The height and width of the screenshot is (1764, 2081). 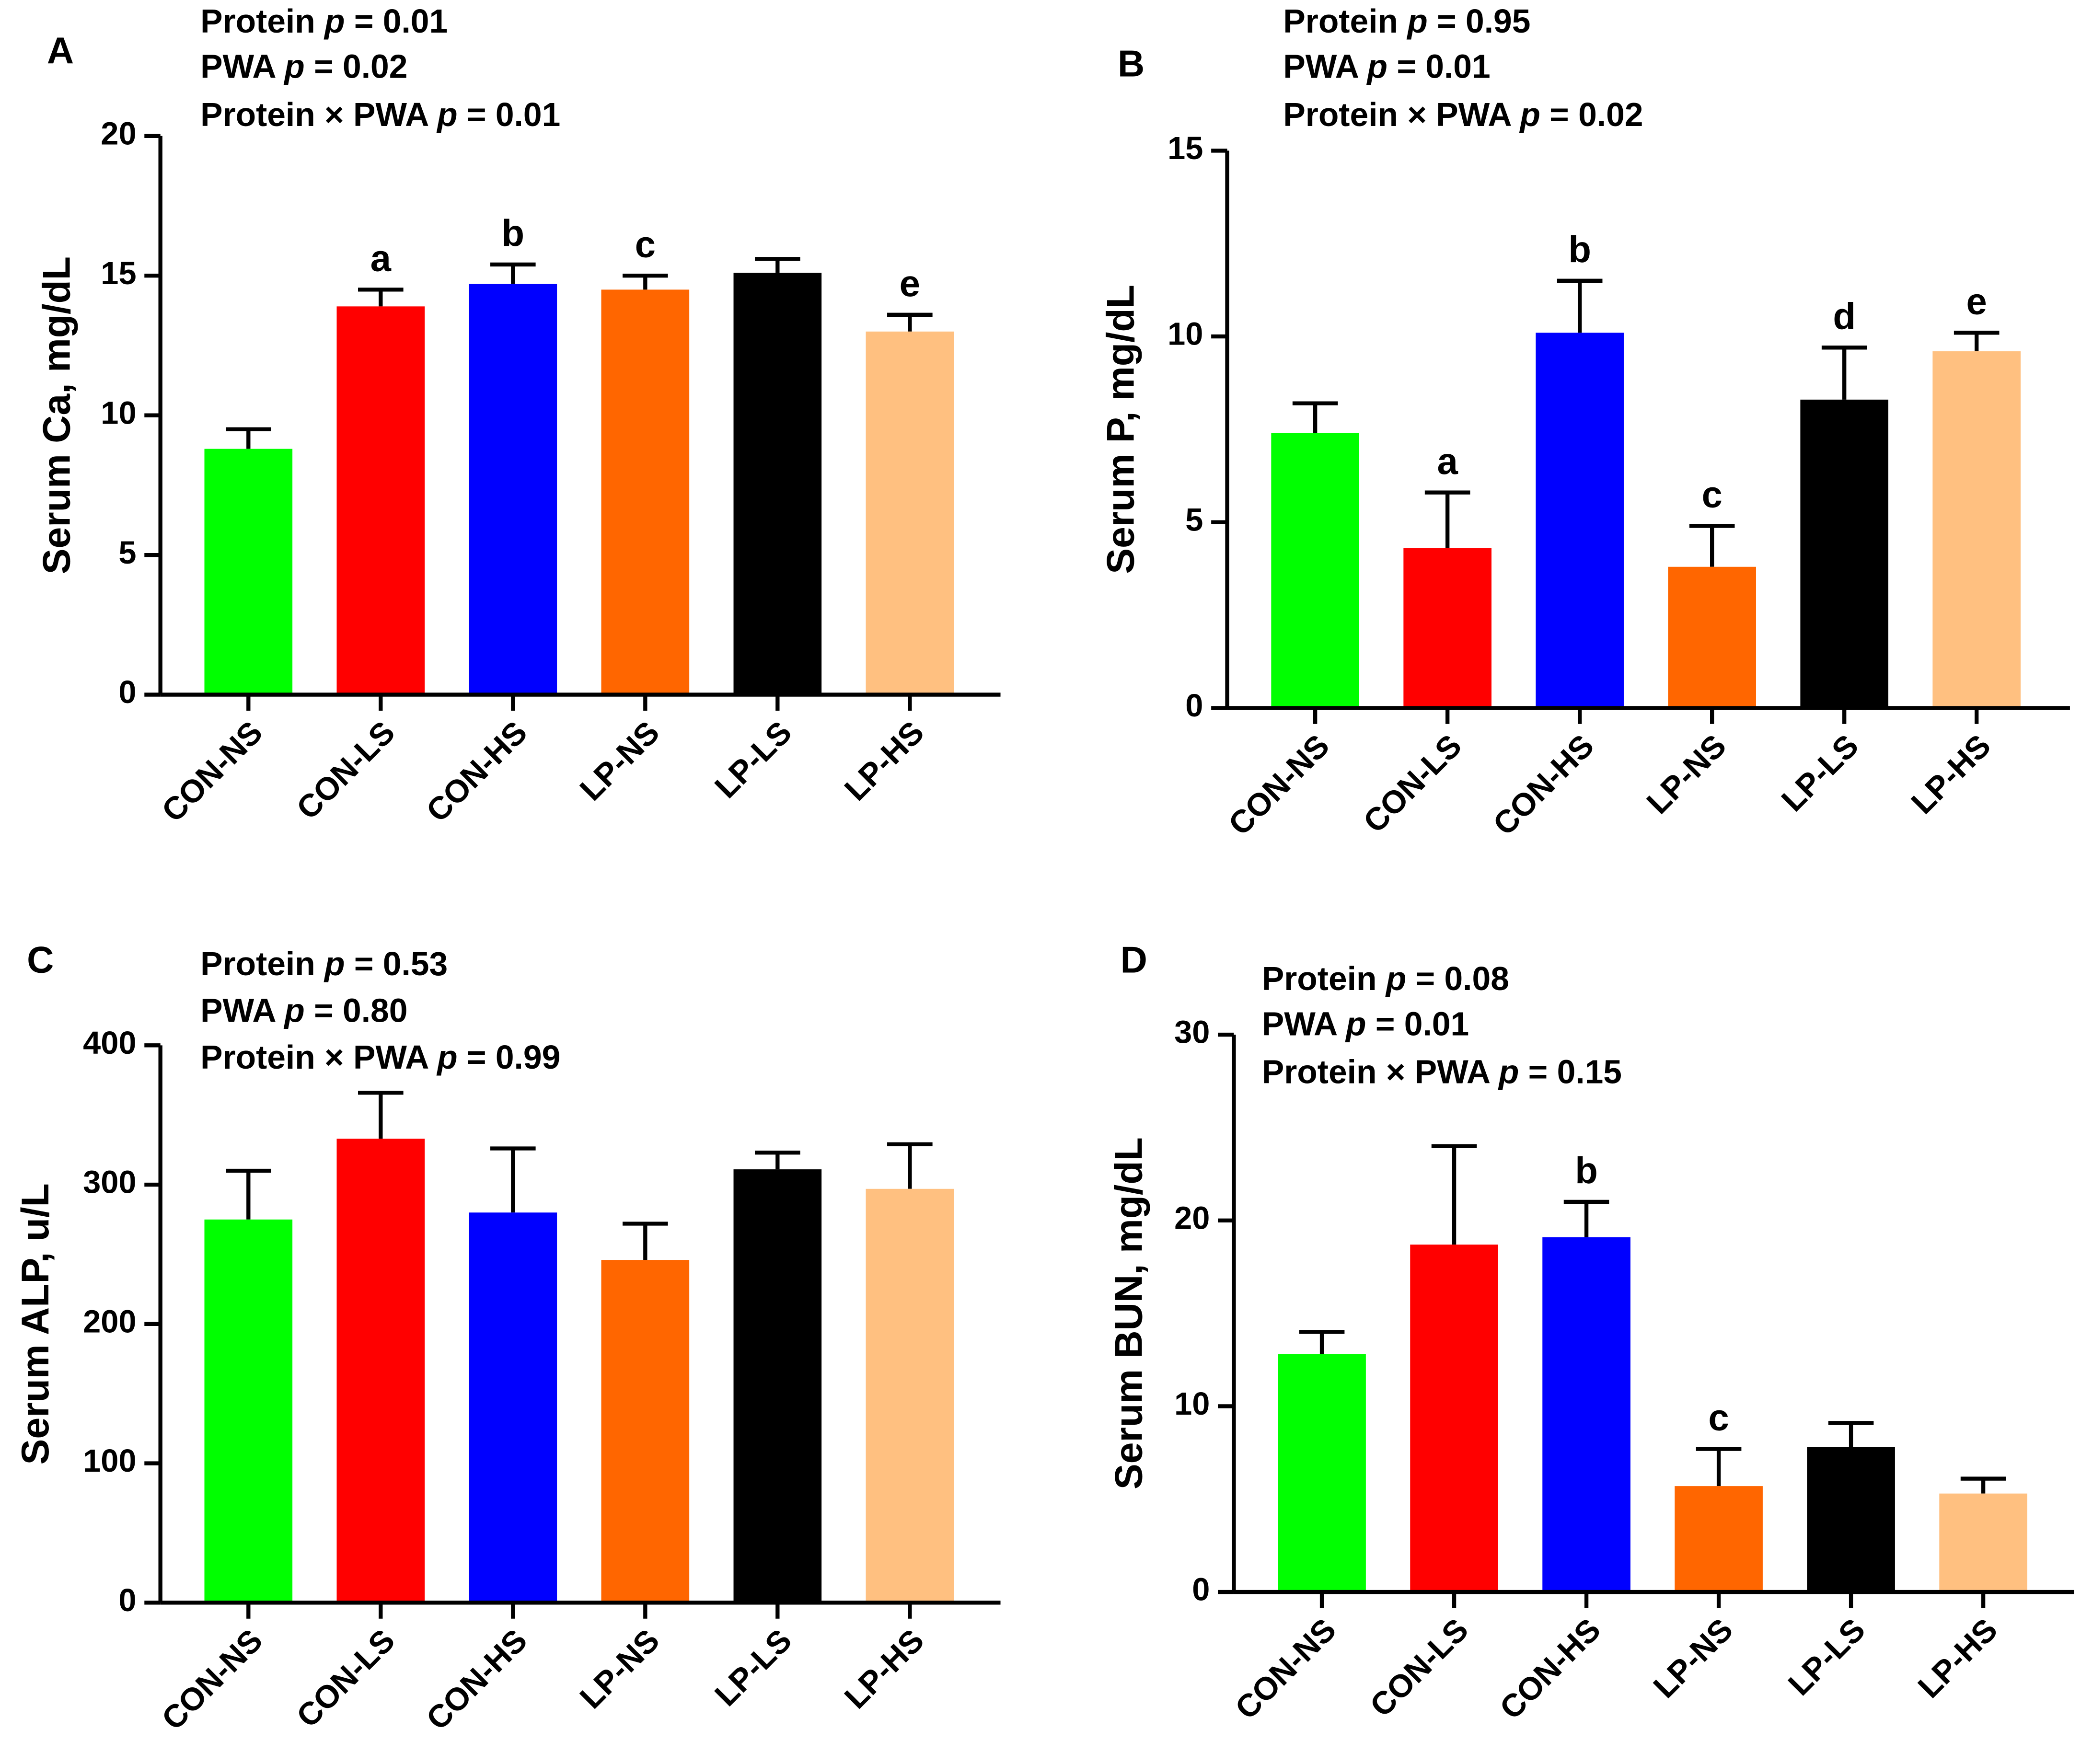 I want to click on stat-line: Protein p = 0.95, so click(x=1406, y=21).